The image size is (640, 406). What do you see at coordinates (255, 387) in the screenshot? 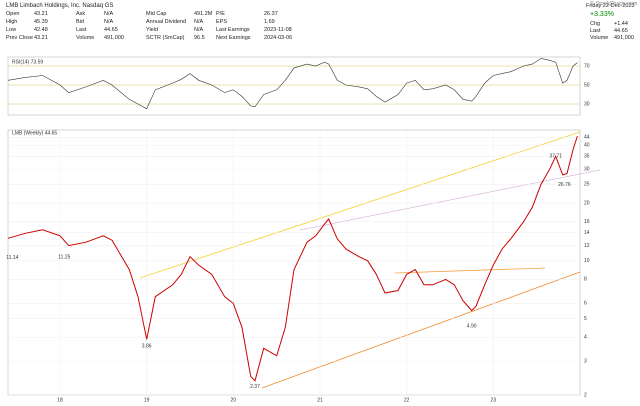
I see `annotation: 2.37` at bounding box center [255, 387].